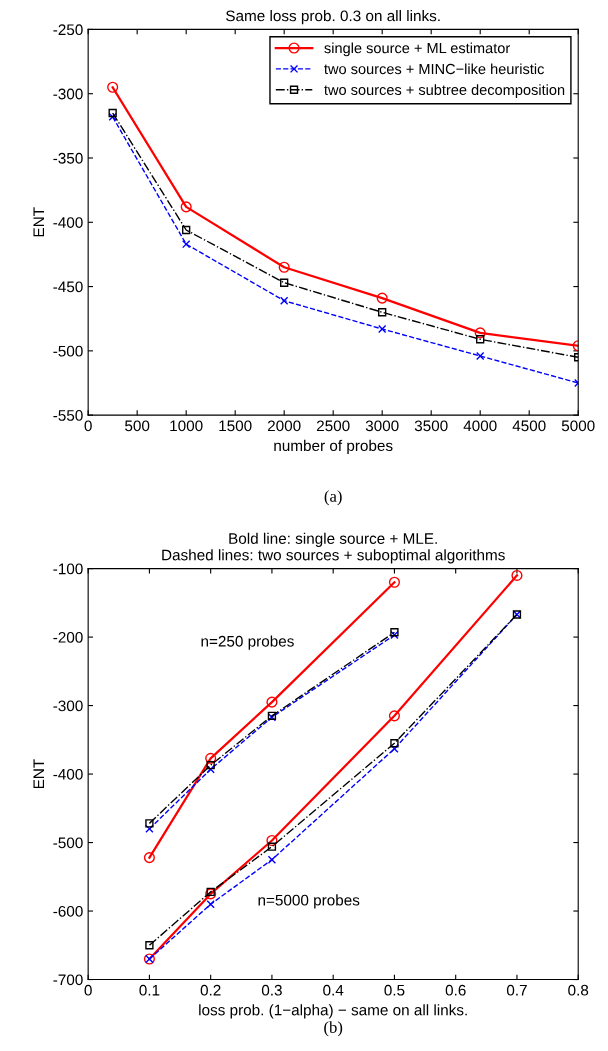  What do you see at coordinates (333, 1029) in the screenshot?
I see `text: (b)` at bounding box center [333, 1029].